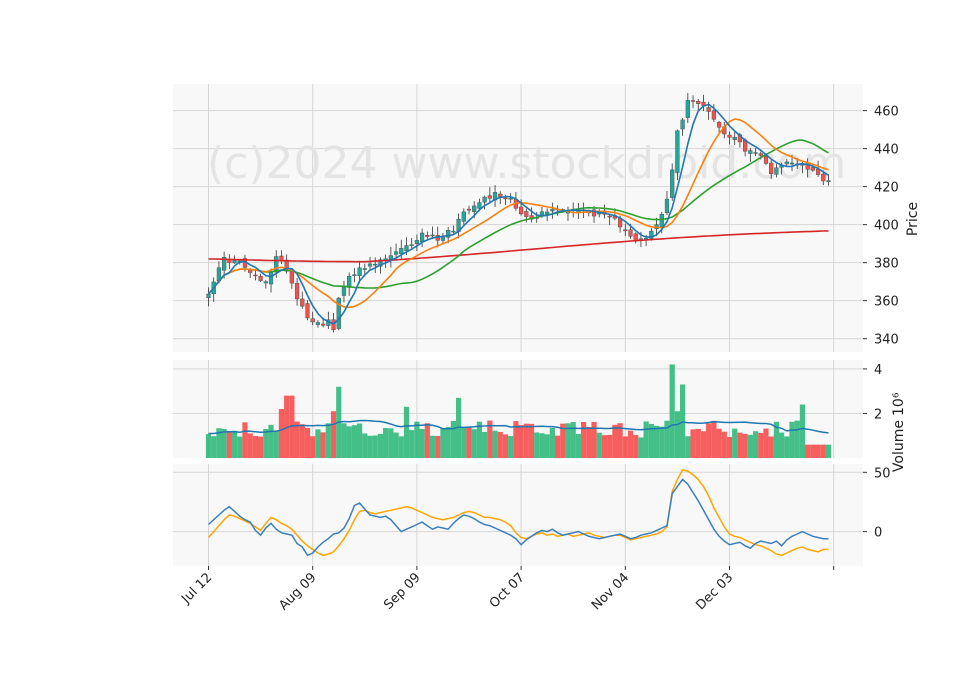 This screenshot has width=960, height=694. Describe the element at coordinates (878, 414) in the screenshot. I see `volume-axis-tick-label: 2` at that location.